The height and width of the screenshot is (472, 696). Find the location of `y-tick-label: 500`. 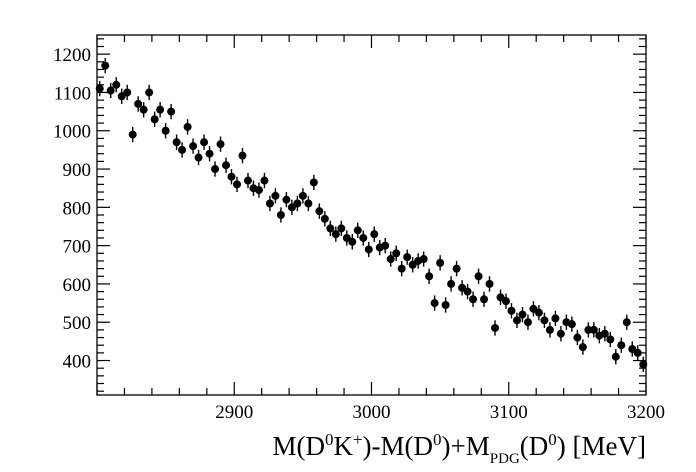

y-tick-label: 500 is located at coordinates (77, 323).